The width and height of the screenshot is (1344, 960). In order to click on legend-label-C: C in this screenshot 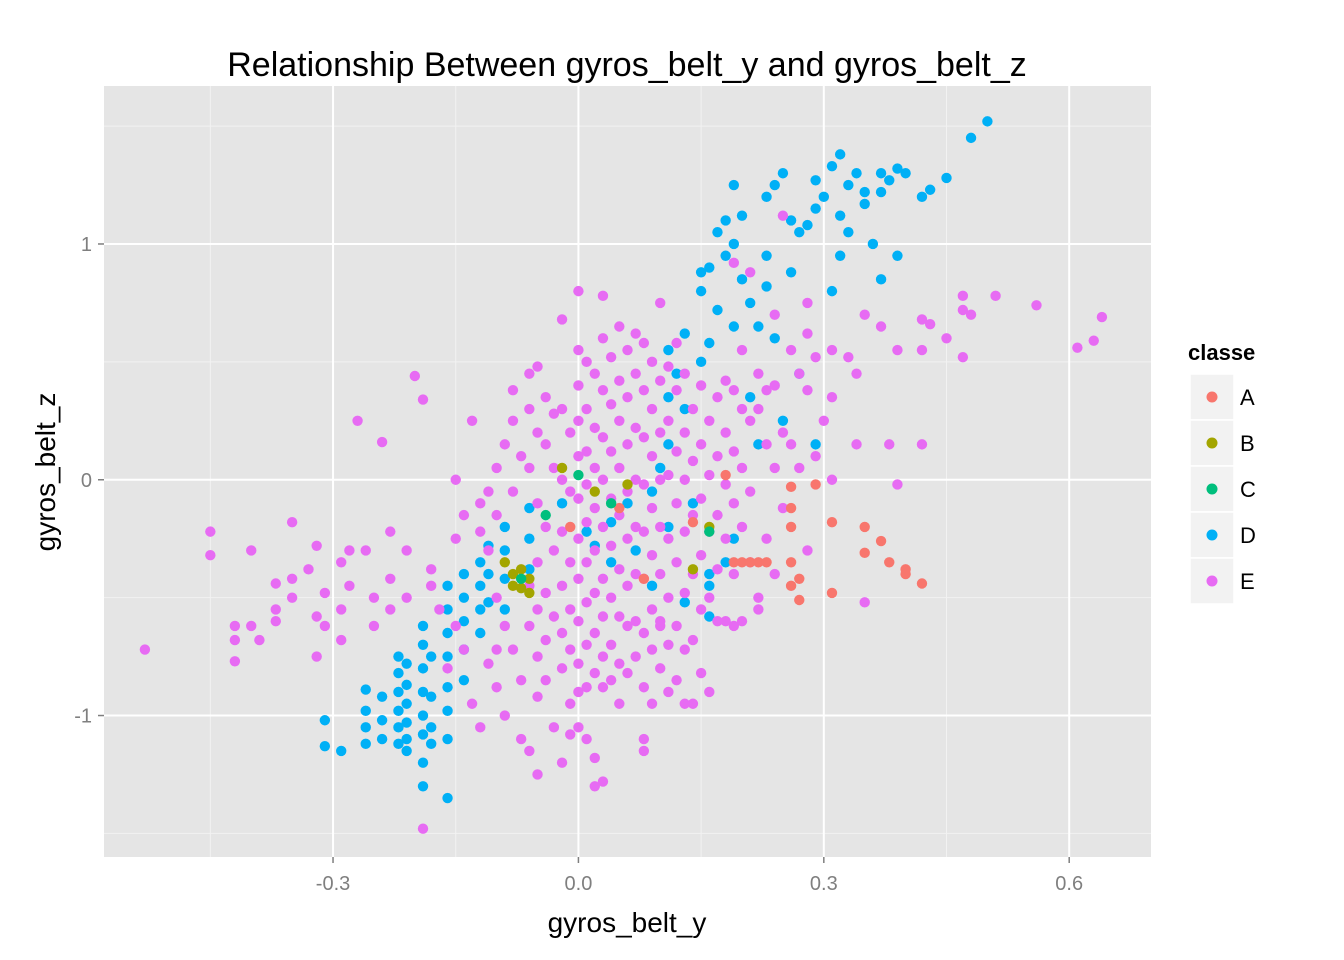, I will do `click(1248, 489)`.